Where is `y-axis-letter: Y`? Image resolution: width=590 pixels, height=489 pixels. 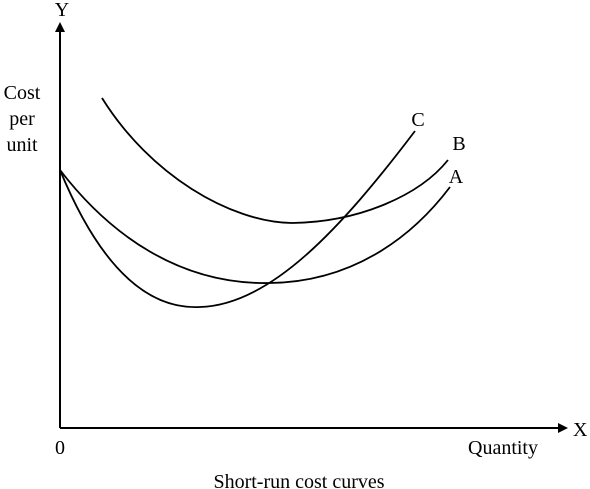
y-axis-letter: Y is located at coordinates (62, 10).